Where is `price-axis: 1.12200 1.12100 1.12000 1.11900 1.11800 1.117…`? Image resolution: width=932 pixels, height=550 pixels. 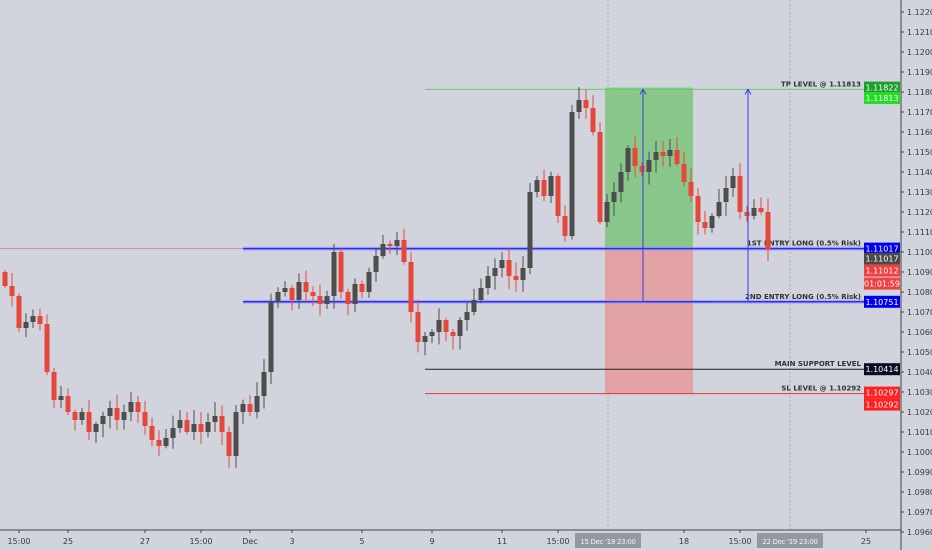 price-axis: 1.12200 1.12100 1.12000 1.11900 1.11800 1.117… is located at coordinates (916, 272).